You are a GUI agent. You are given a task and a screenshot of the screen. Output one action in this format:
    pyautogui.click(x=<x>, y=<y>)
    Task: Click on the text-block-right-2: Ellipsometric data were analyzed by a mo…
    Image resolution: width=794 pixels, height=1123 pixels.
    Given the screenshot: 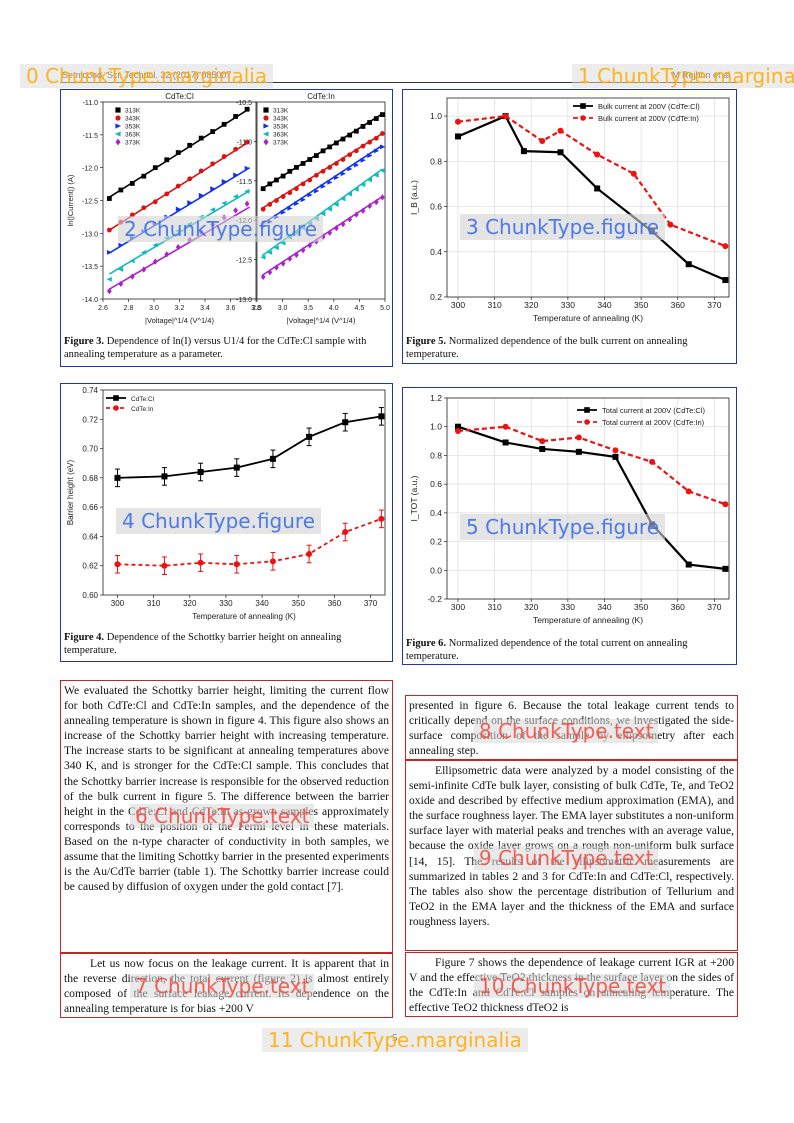 What is the action you would take?
    pyautogui.click(x=571, y=855)
    